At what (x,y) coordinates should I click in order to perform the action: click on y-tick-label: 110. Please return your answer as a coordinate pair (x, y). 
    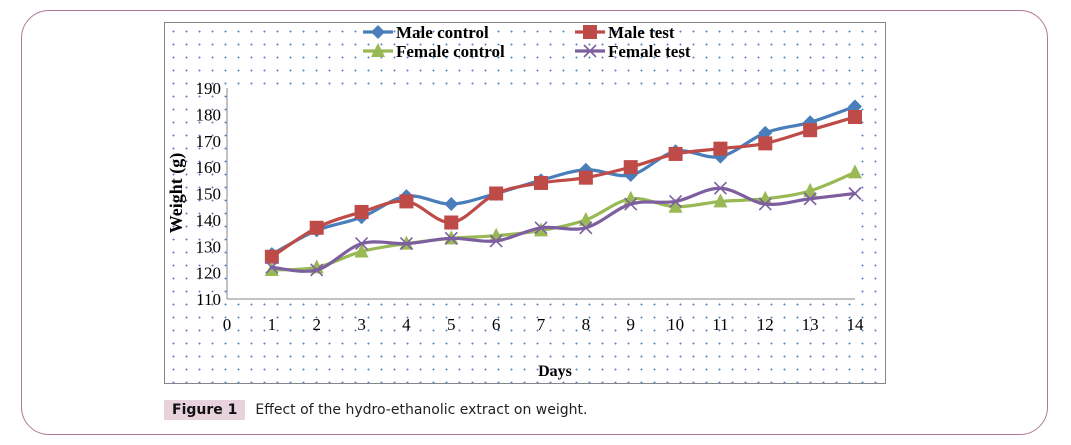
    Looking at the image, I should click on (208, 299).